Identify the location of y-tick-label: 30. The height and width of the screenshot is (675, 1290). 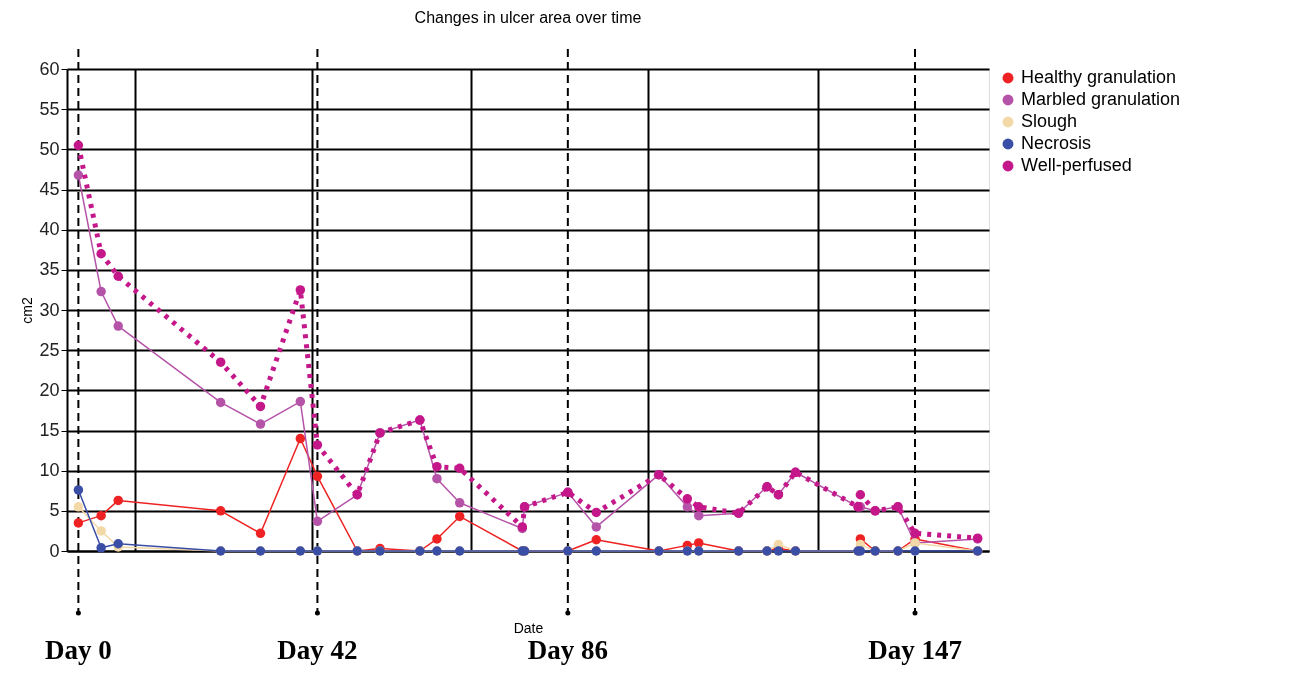
(49, 309).